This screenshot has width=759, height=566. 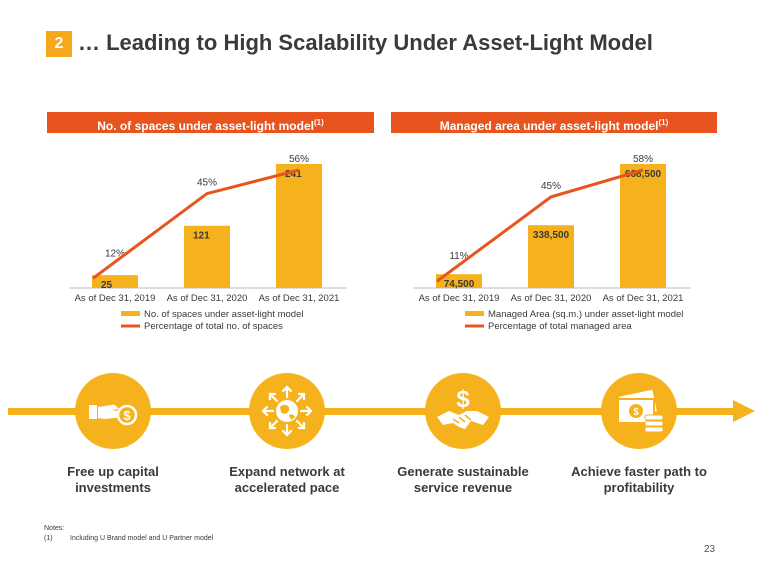 What do you see at coordinates (223, 314) in the screenshot?
I see `legend-bar-label: No. of spaces under asset-light model` at bounding box center [223, 314].